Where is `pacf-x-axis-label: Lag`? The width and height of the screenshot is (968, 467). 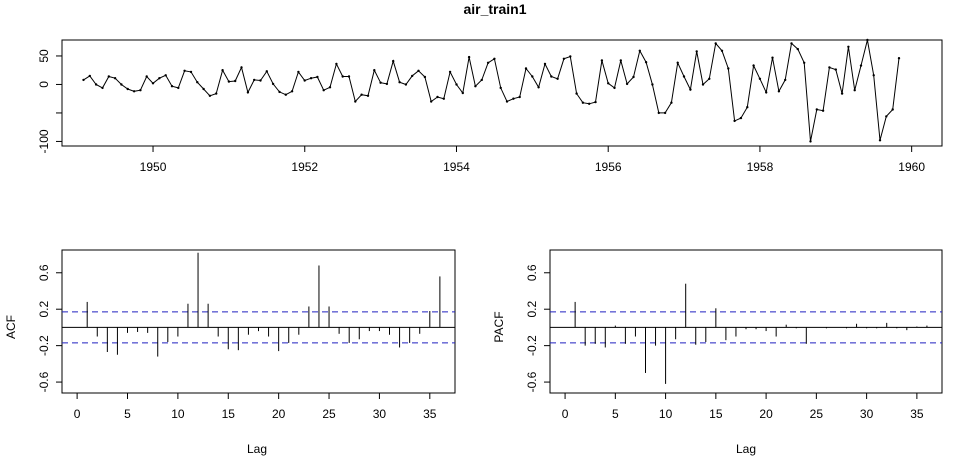 pacf-x-axis-label: Lag is located at coordinates (746, 449).